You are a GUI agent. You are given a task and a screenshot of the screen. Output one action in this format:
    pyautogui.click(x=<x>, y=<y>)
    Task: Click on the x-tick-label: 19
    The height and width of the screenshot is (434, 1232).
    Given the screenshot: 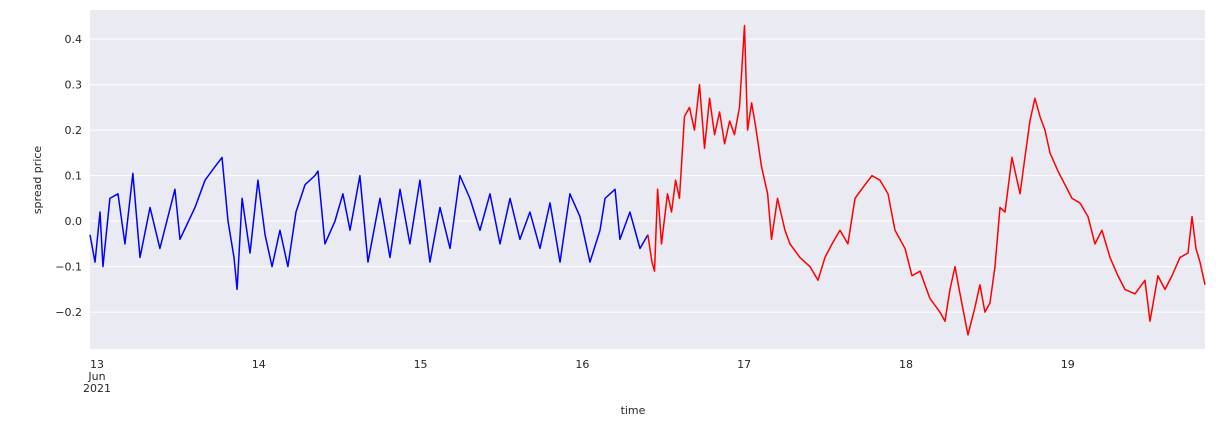 What is the action you would take?
    pyautogui.click(x=1068, y=364)
    